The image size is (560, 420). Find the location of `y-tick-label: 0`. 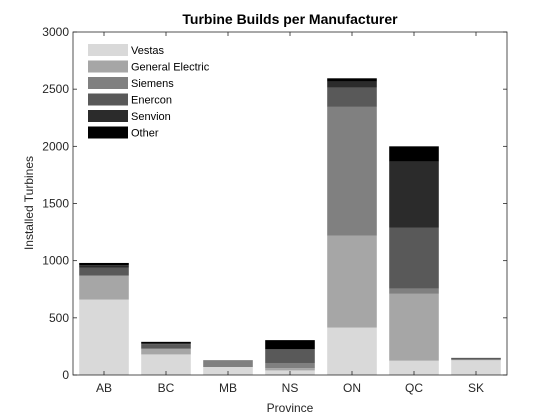

y-tick-label: 0 is located at coordinates (65, 375).